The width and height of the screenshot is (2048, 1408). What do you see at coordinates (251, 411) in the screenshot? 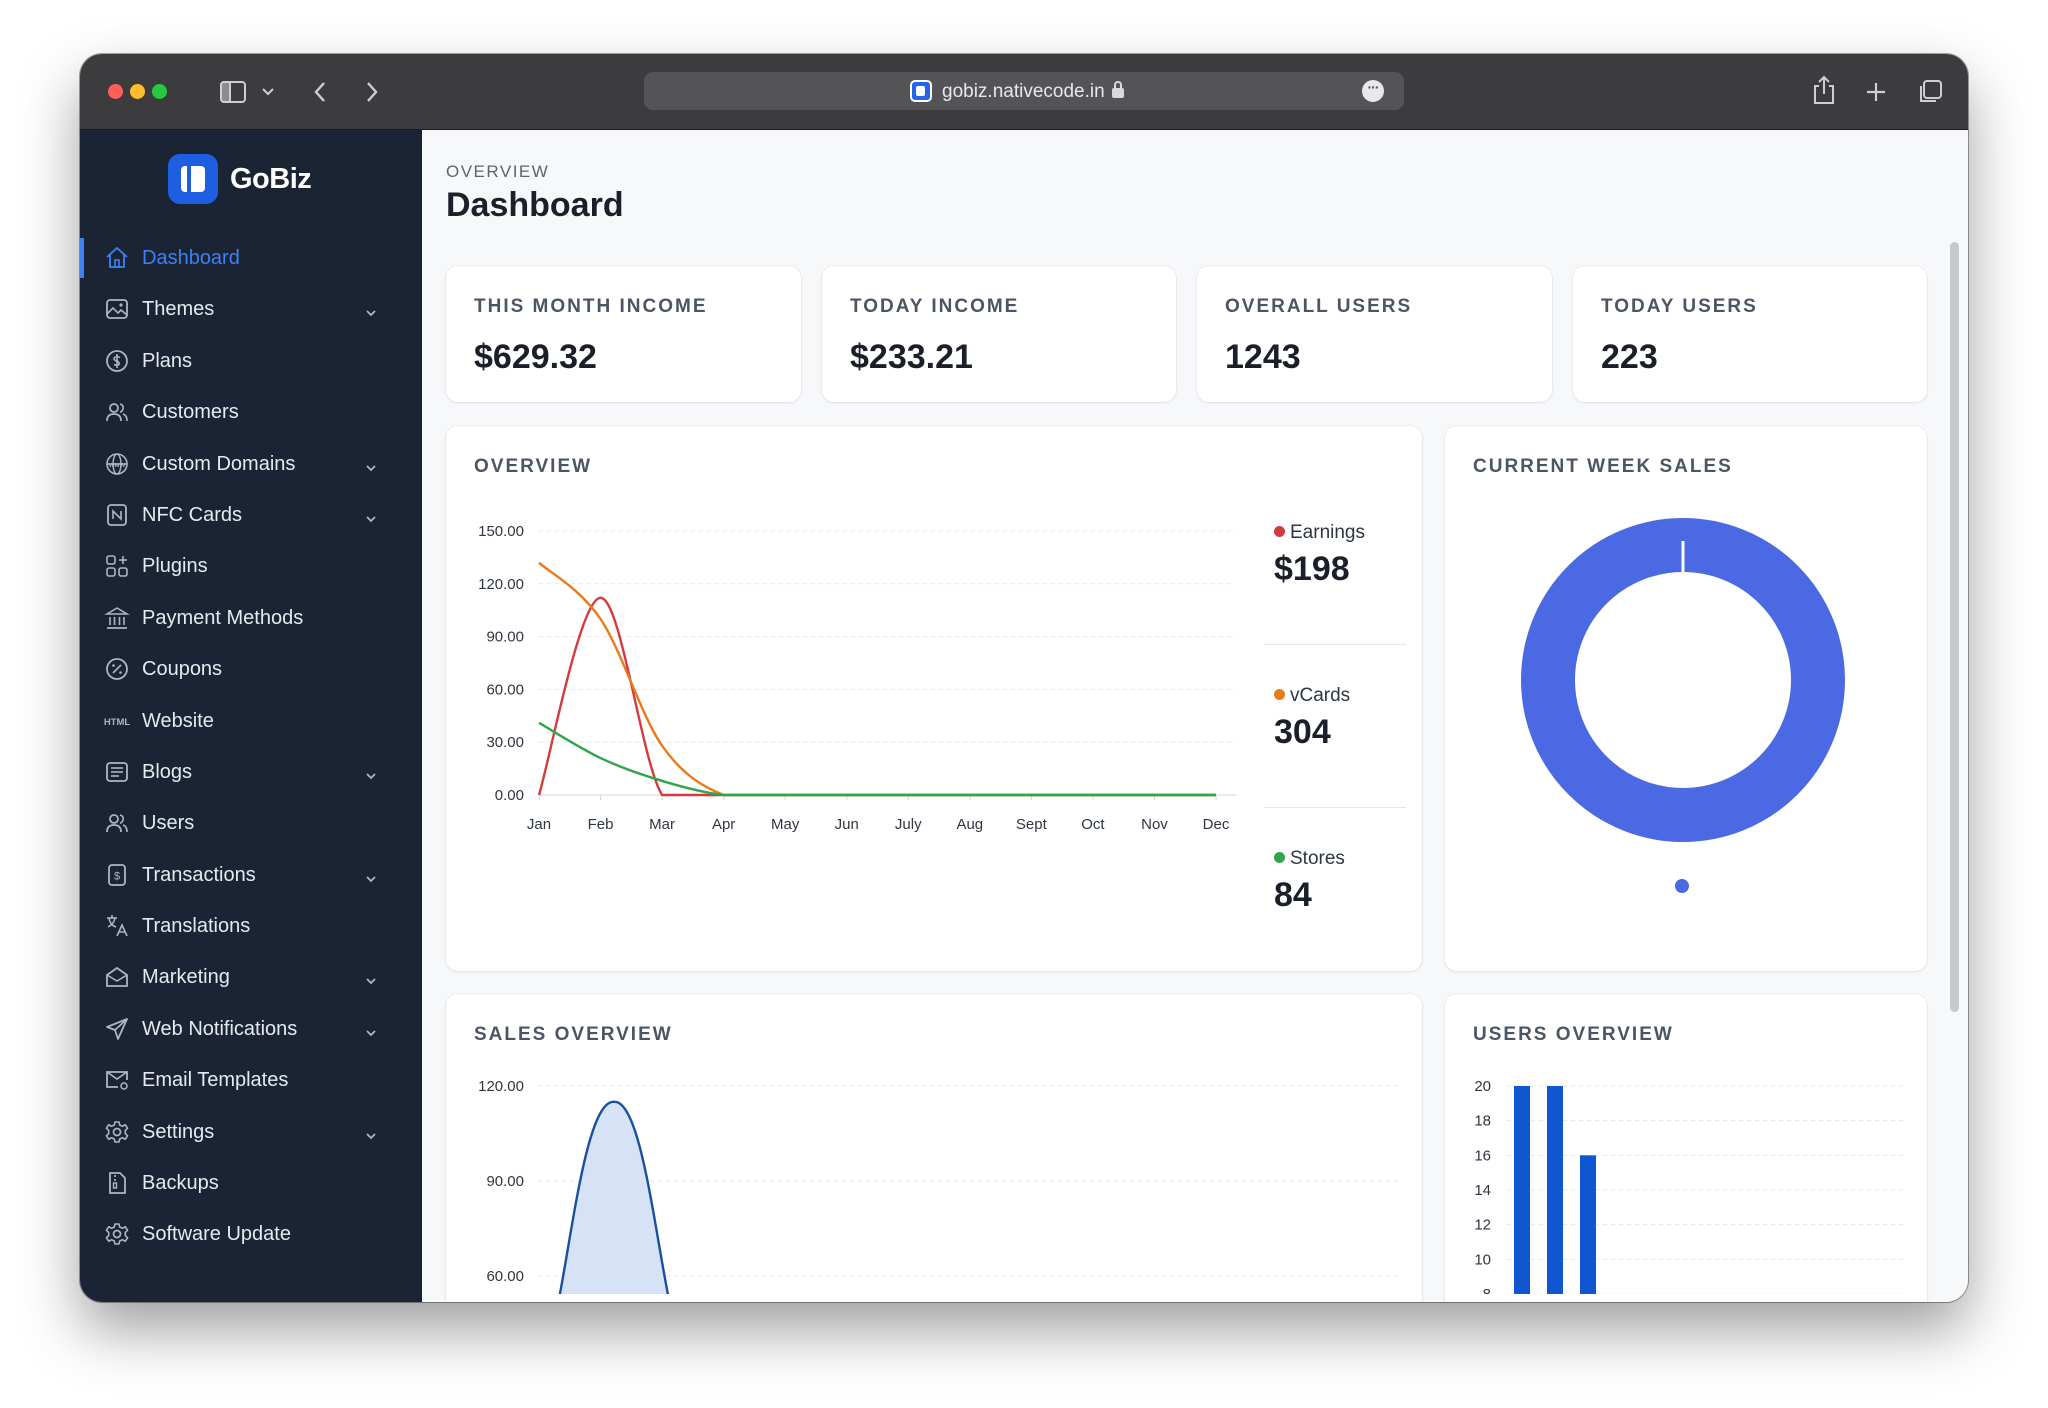
I see `sidebar-item-customers: Customers` at bounding box center [251, 411].